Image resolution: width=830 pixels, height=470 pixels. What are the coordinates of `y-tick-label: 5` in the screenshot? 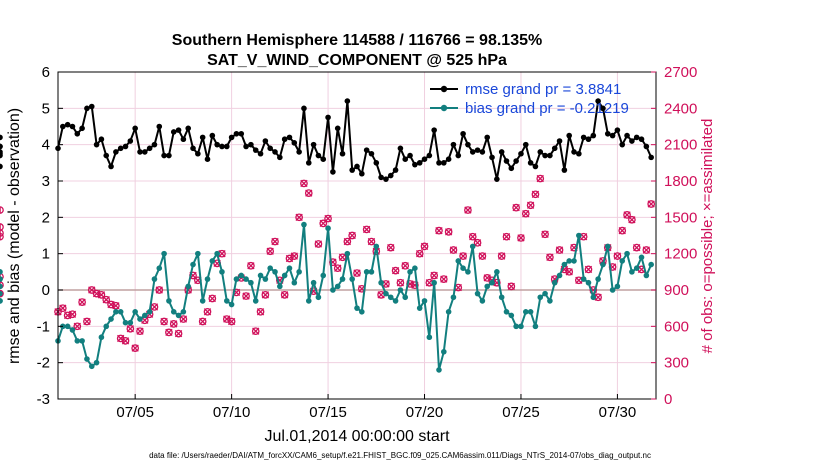 It's located at (46, 108).